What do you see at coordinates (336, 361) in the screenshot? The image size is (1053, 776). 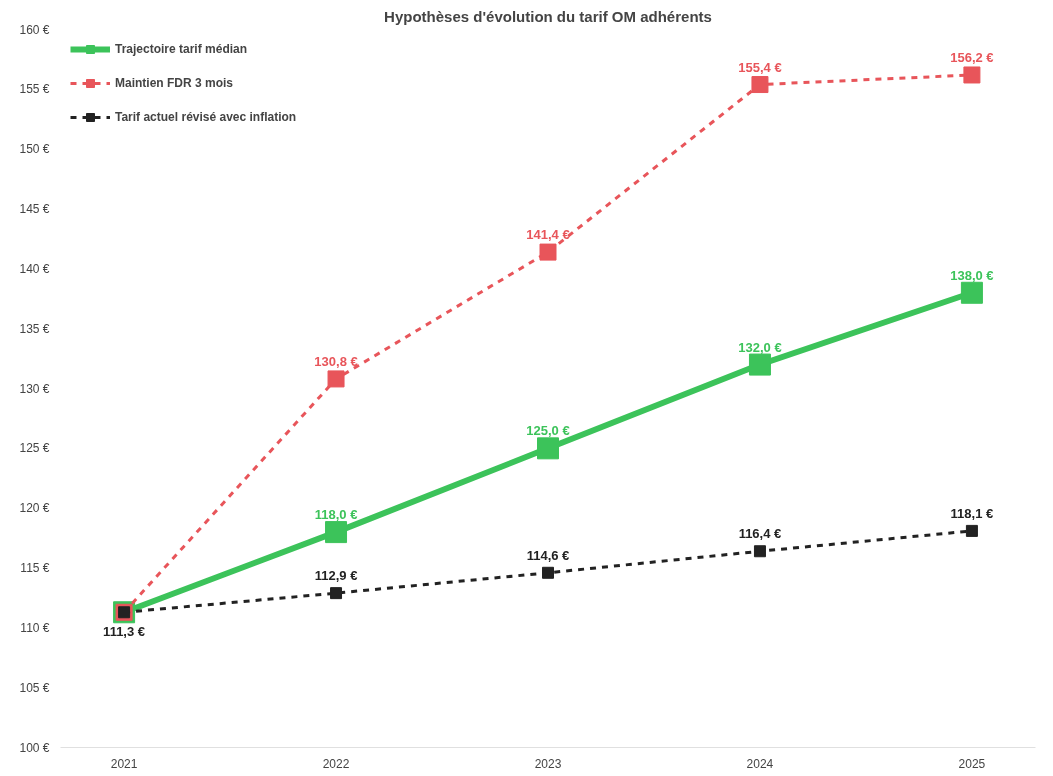 I see `data-label: 130,8 €` at bounding box center [336, 361].